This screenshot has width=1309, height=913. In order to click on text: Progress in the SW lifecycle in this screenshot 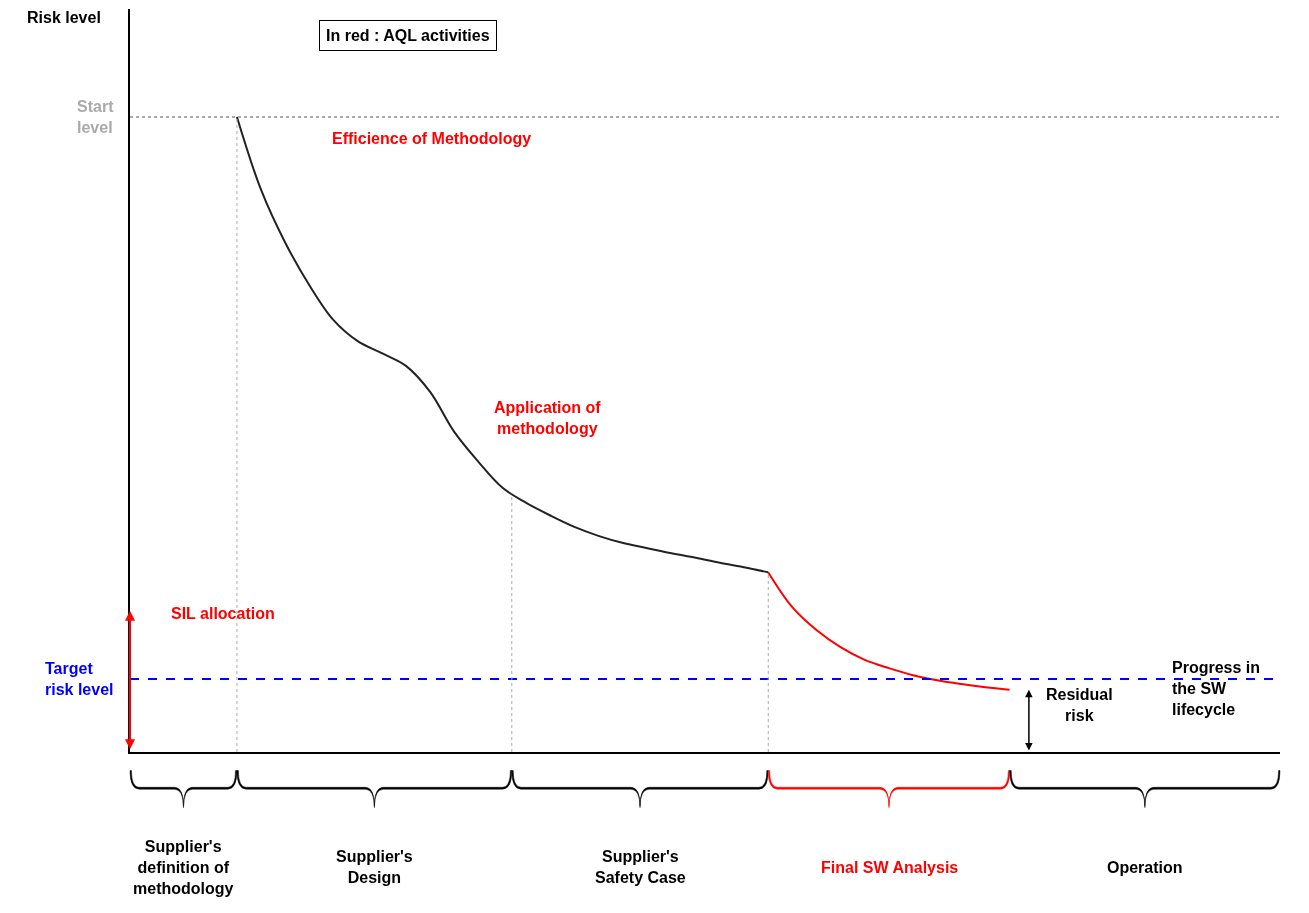, I will do `click(1216, 688)`.